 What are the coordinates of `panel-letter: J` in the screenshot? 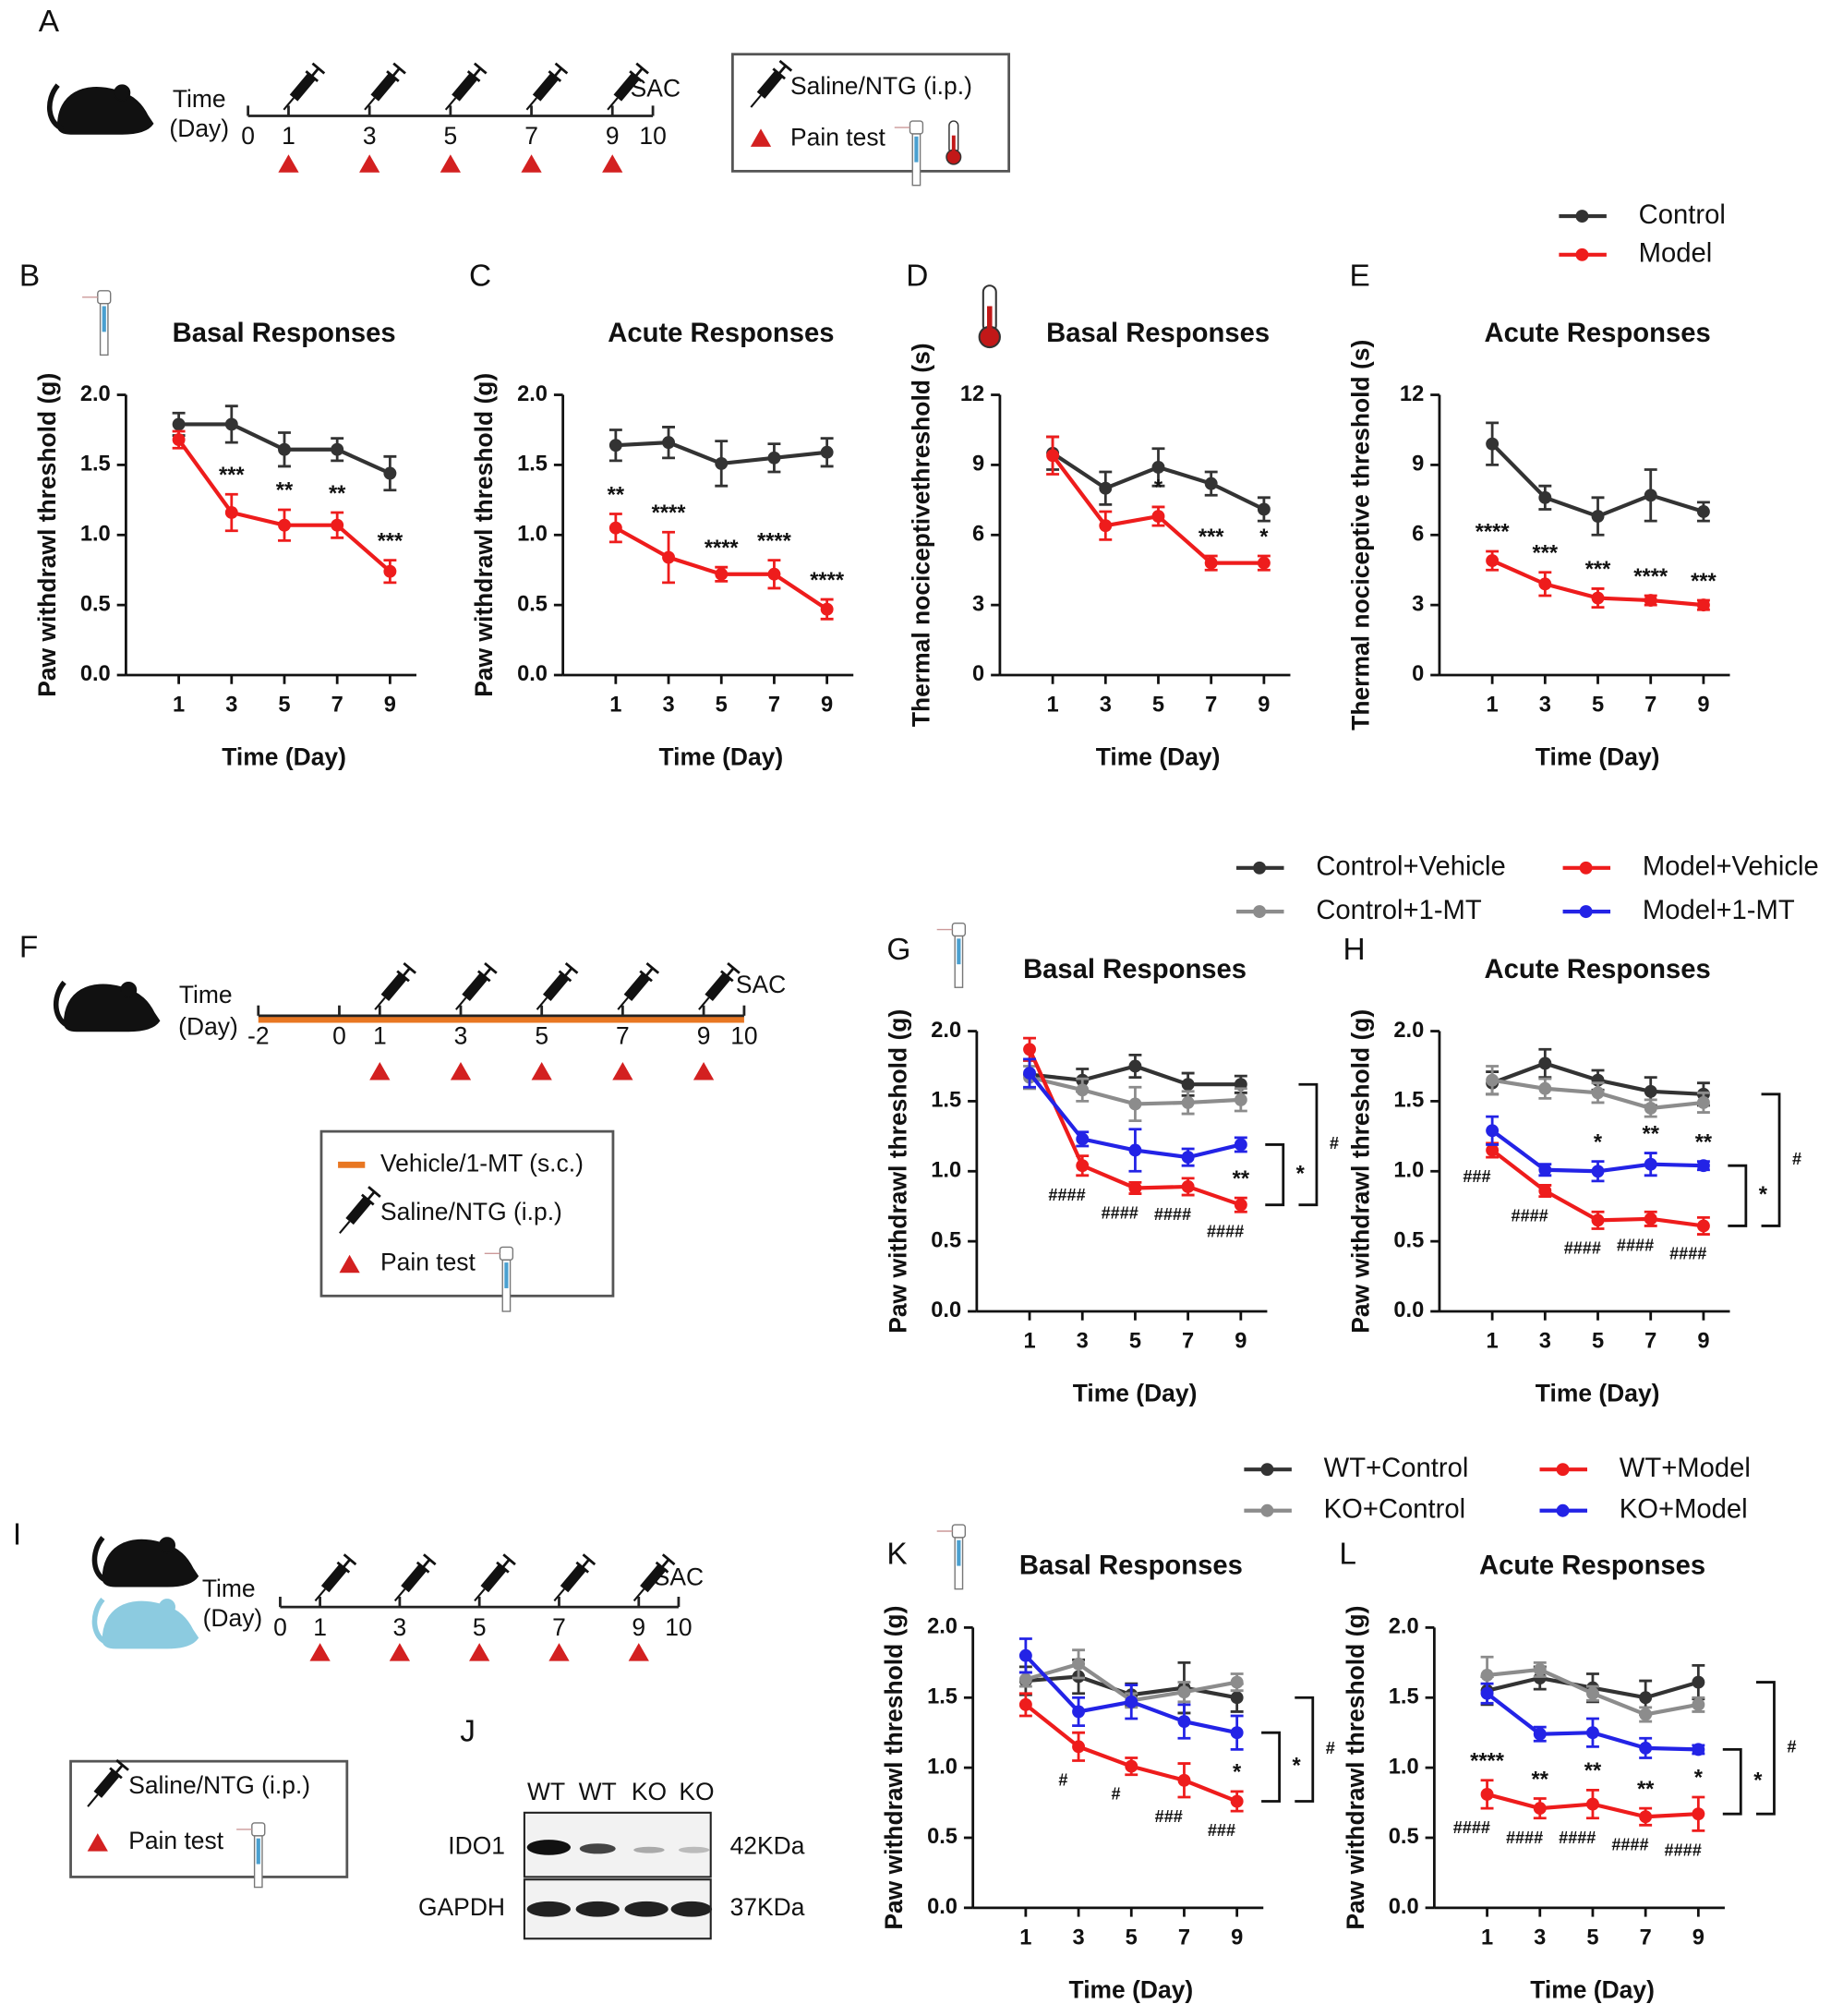 It's located at (468, 1731).